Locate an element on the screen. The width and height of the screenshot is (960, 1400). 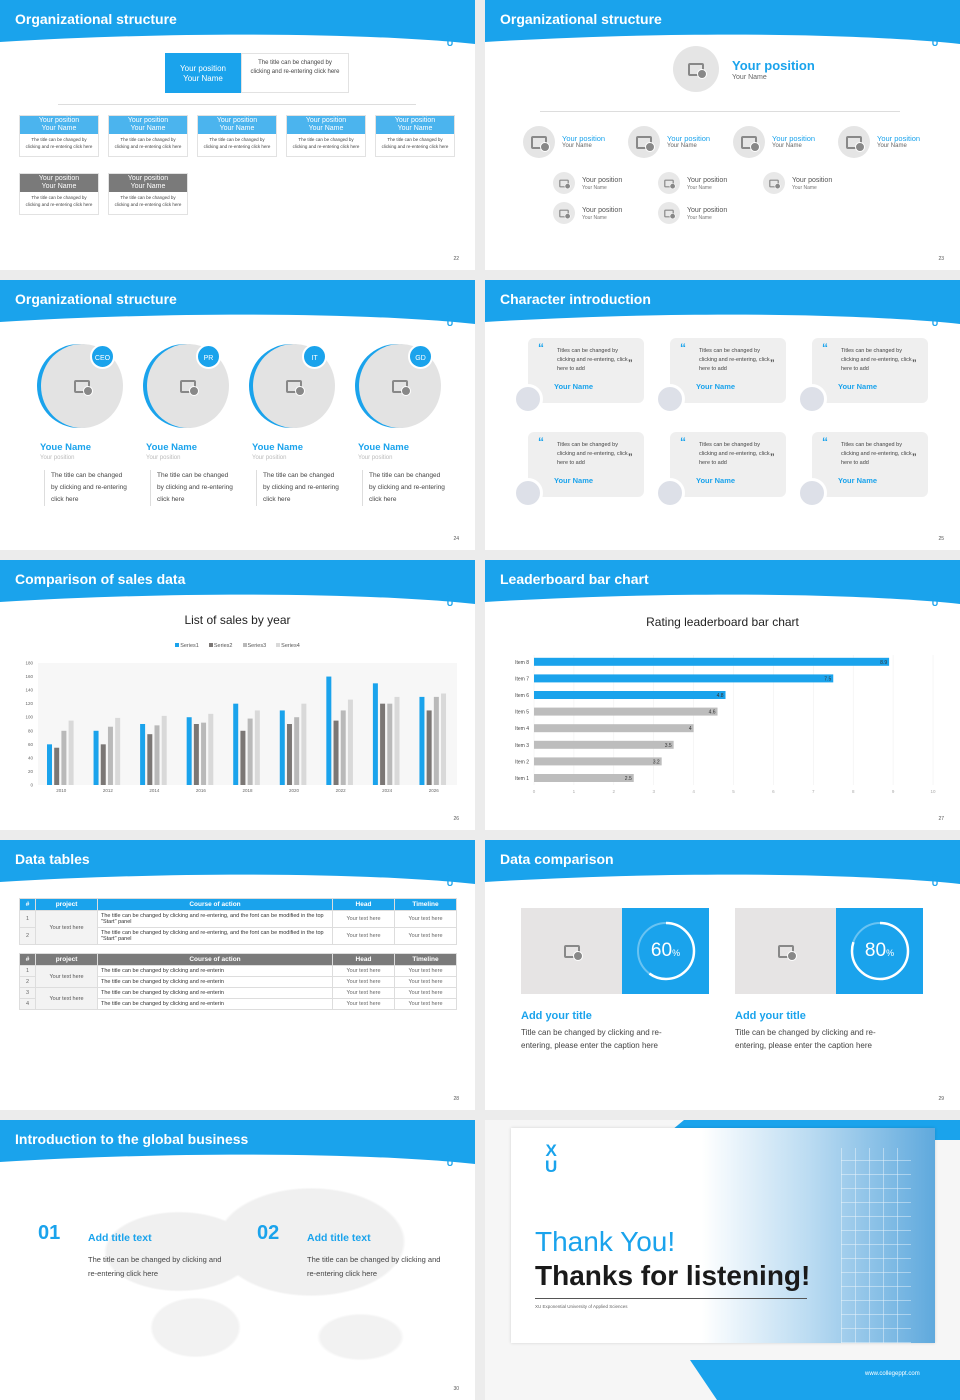
legend-item: Series1 is located at coordinates (187, 646).